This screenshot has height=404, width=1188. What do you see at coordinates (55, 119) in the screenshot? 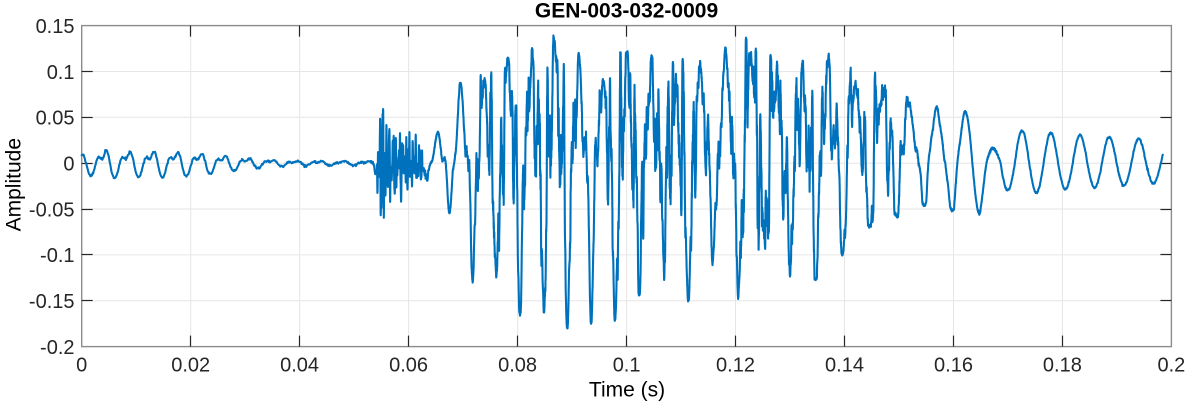
I see `svg-text: 0.05` at bounding box center [55, 119].